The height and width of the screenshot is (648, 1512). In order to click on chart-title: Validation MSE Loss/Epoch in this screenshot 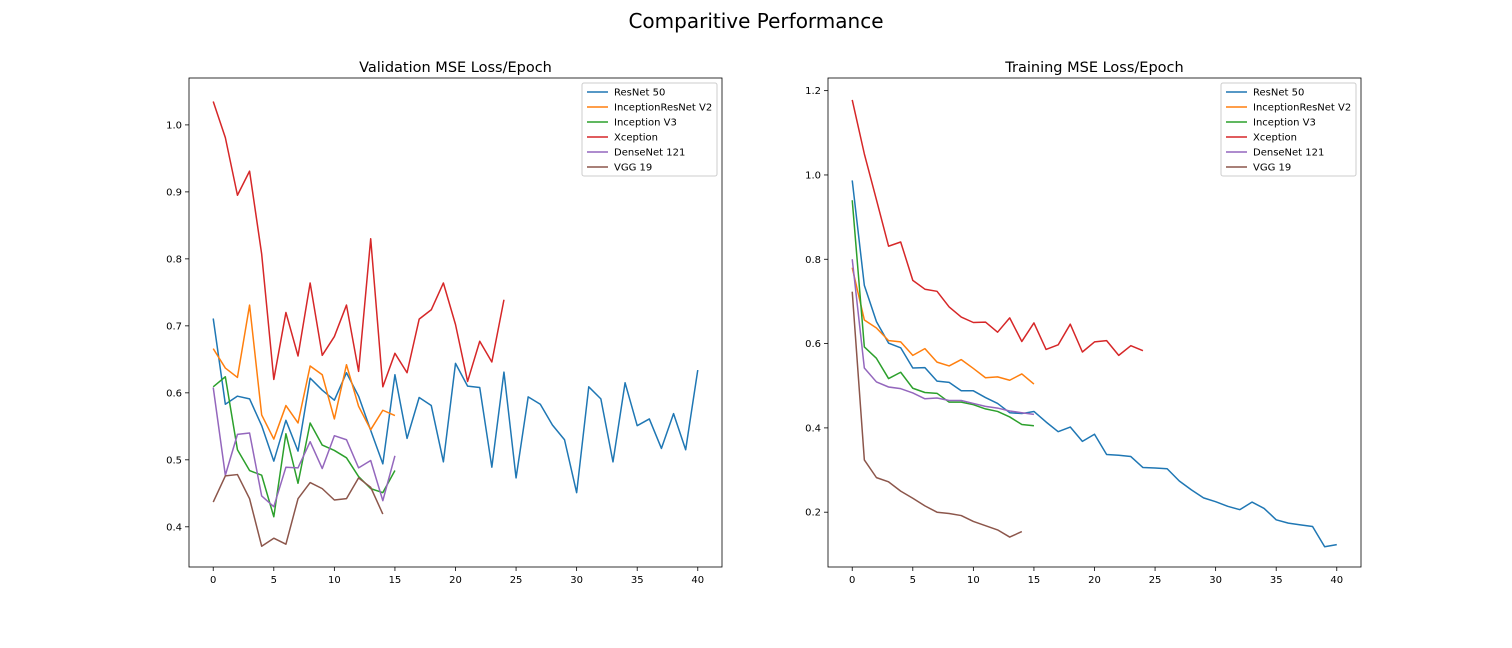, I will do `click(455, 68)`.